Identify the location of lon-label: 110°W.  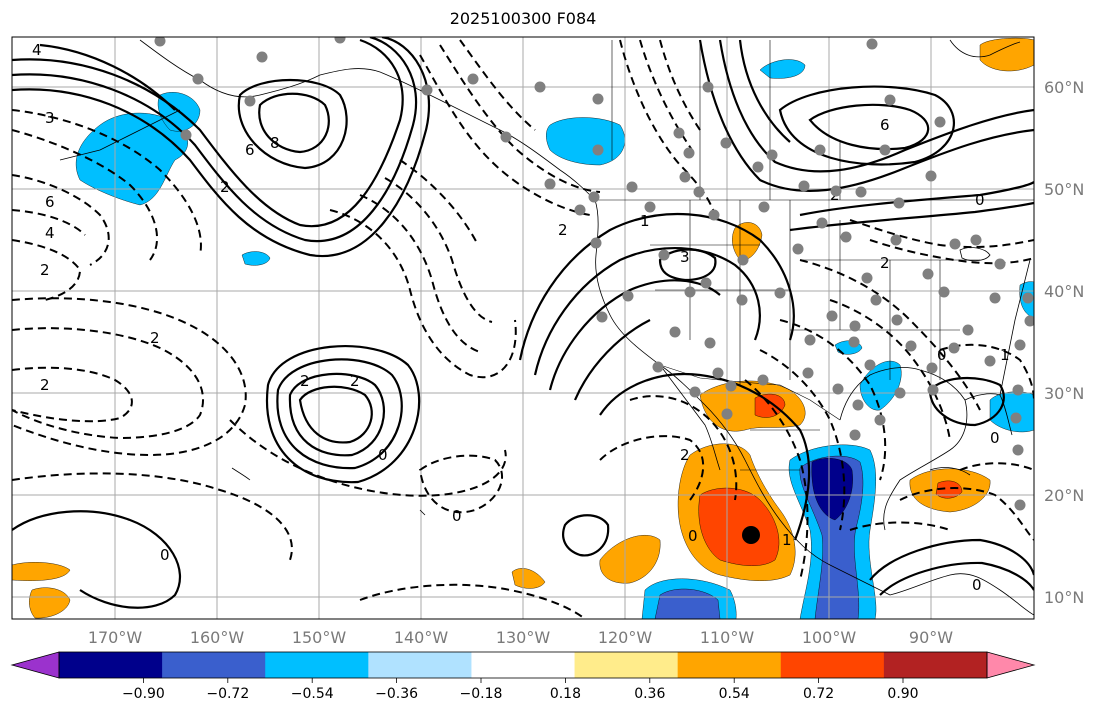
(727, 637).